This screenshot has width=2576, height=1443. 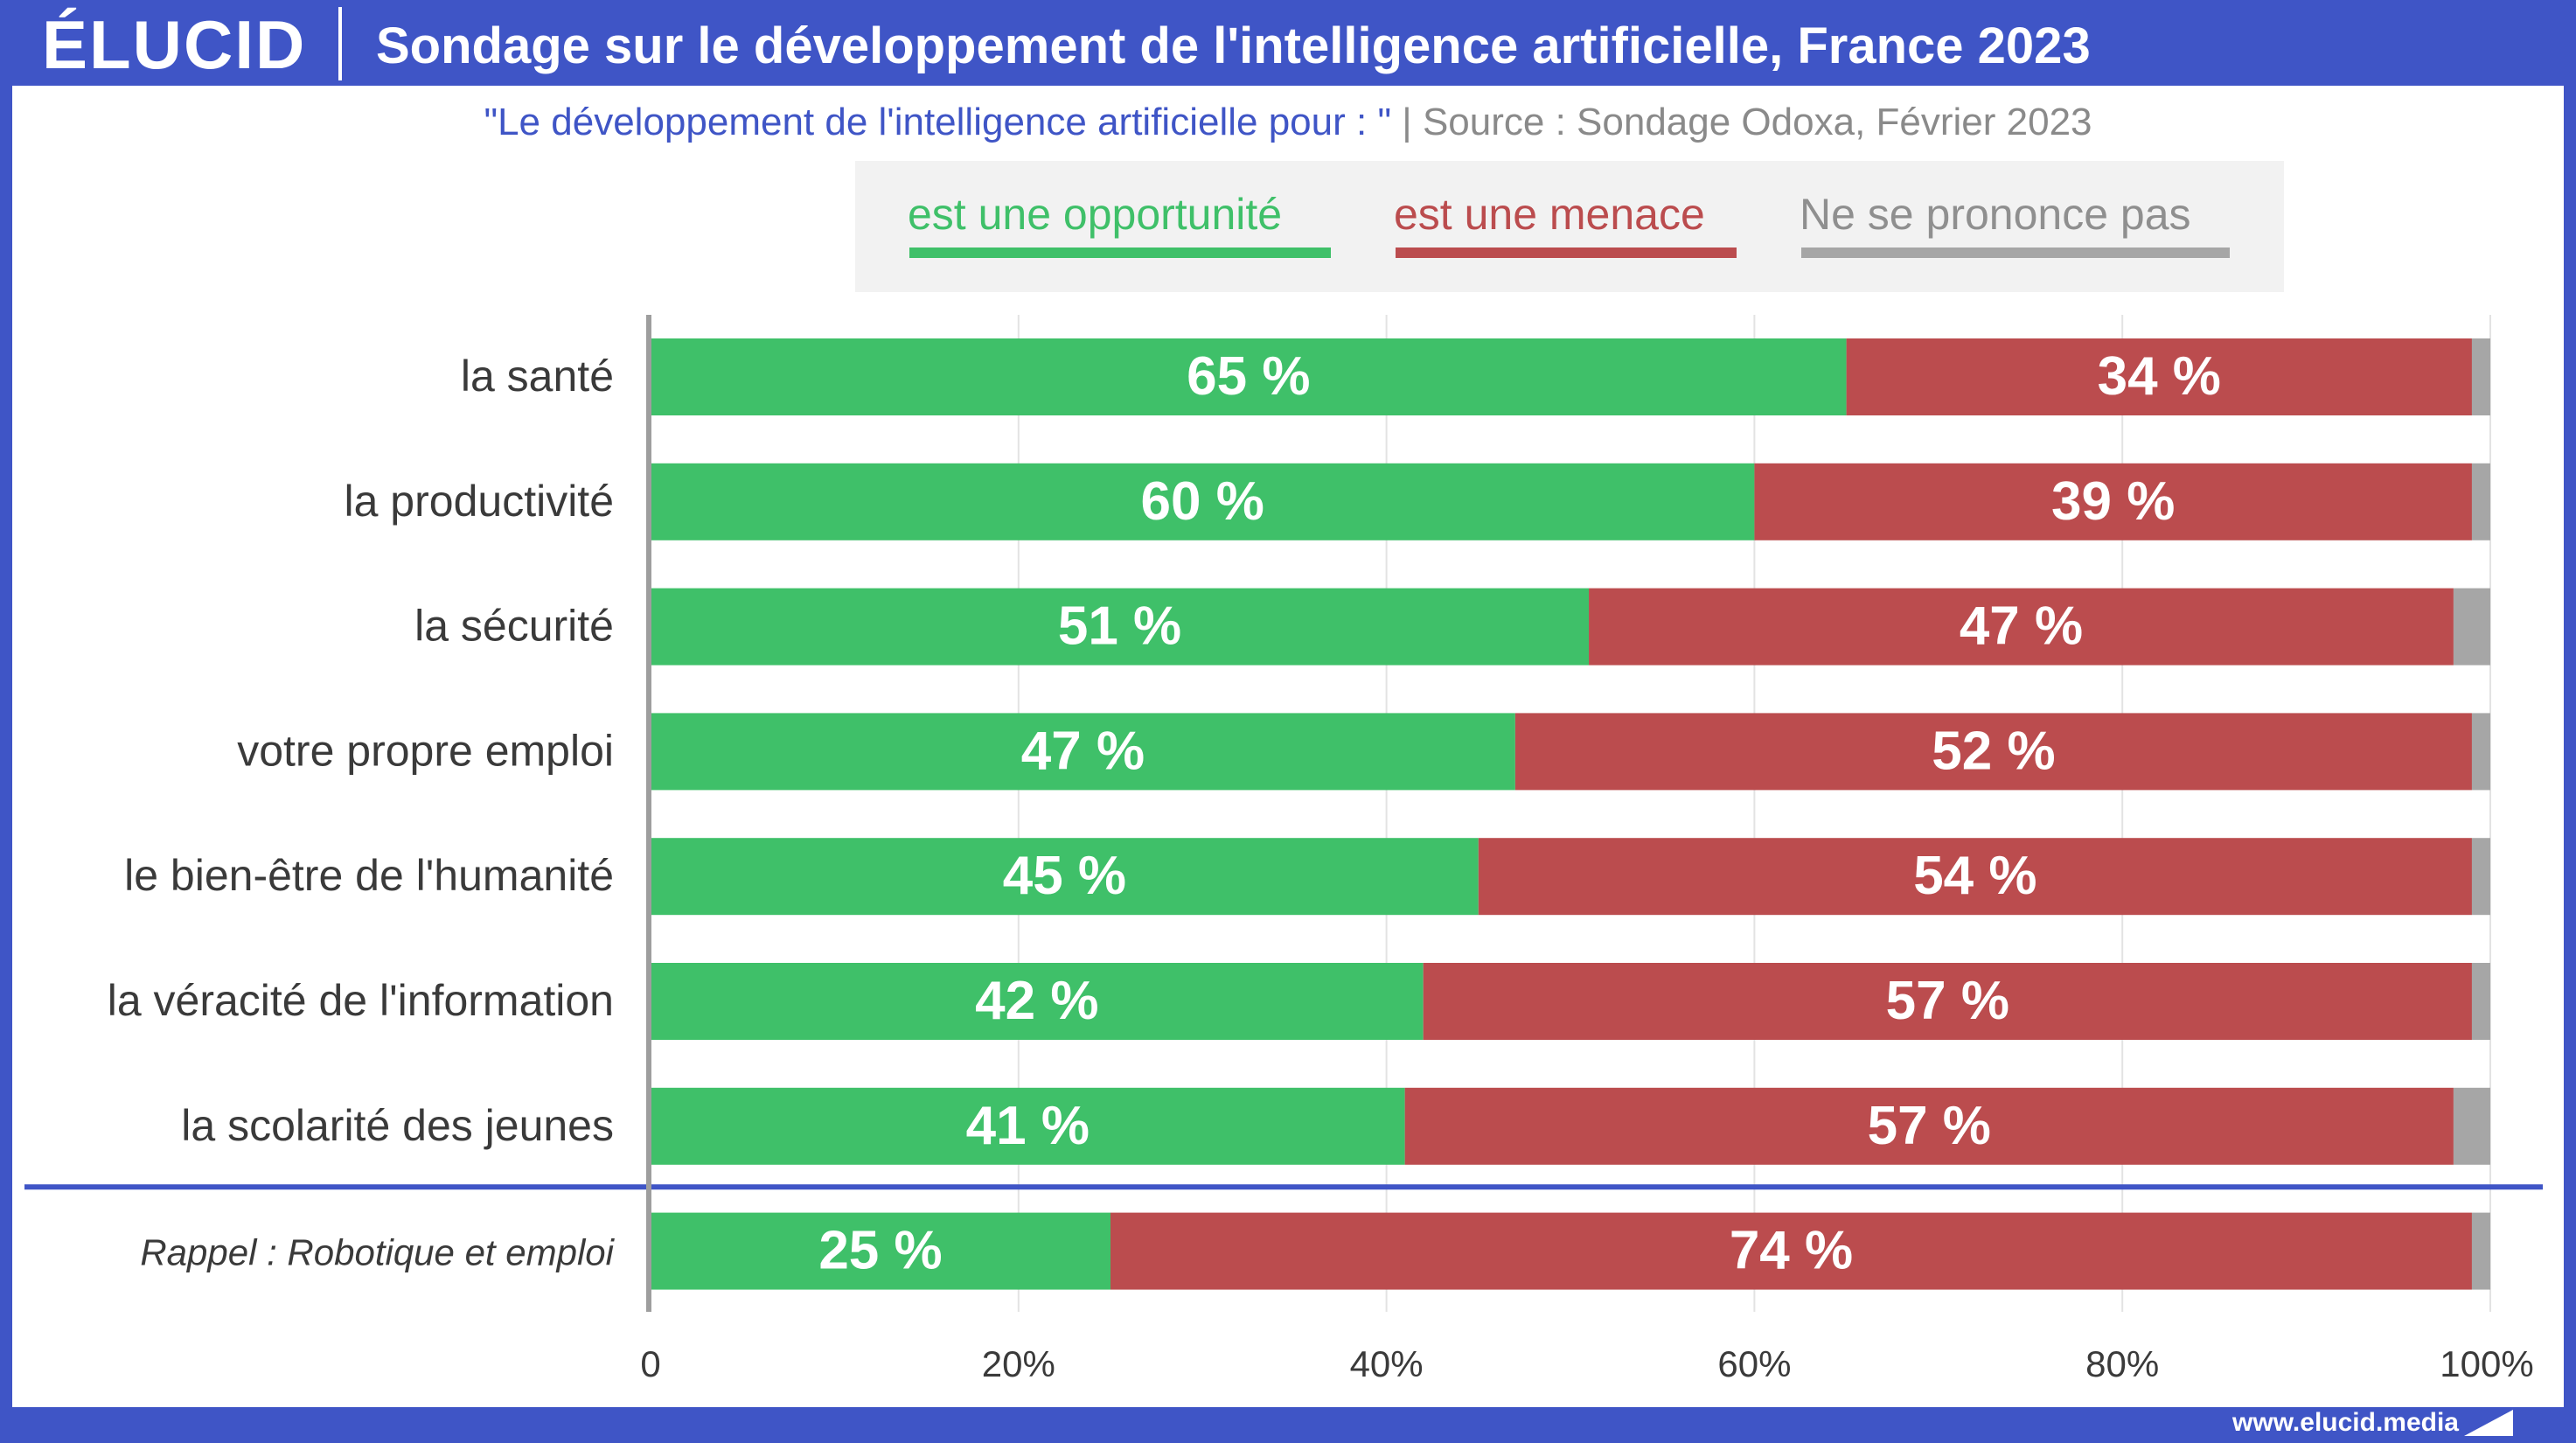 I want to click on legend-label-threat: est une menace, so click(x=1549, y=214).